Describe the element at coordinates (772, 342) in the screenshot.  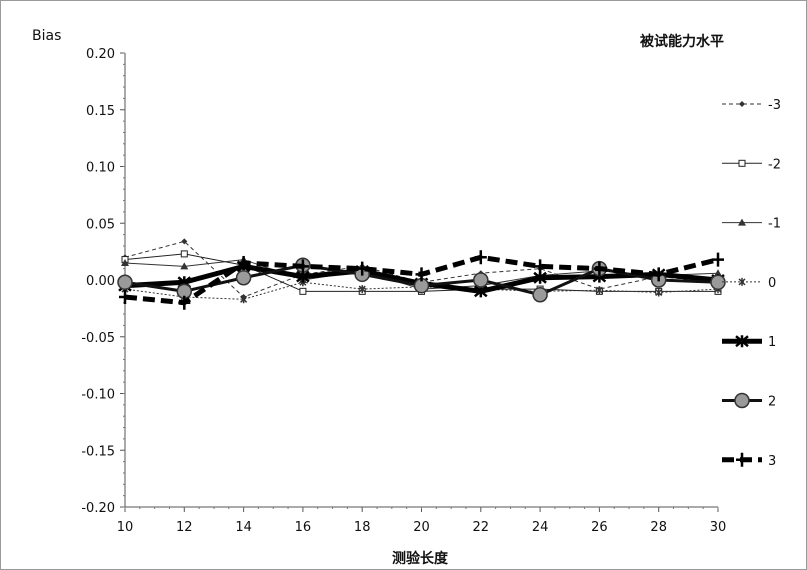
I see `legend-label-1: 1` at that location.